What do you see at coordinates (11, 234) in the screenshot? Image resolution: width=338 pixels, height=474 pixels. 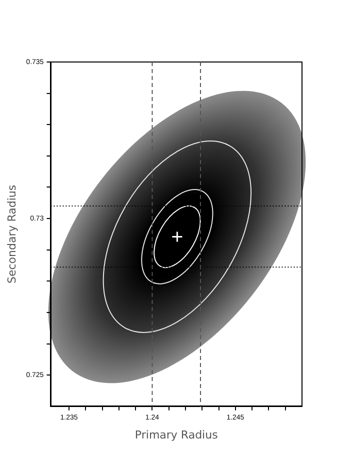 I see `y-axis-title: Secondary Radius` at bounding box center [11, 234].